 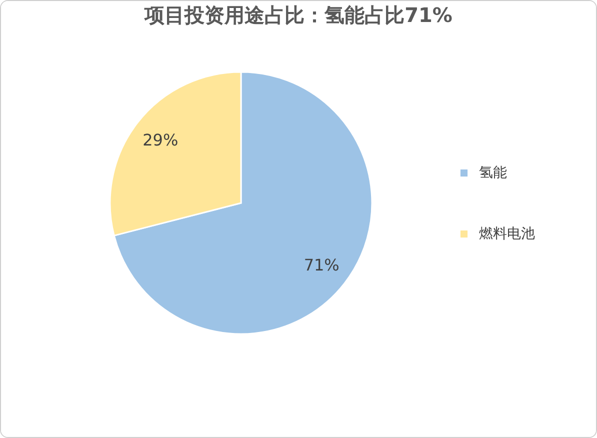 I want to click on legend-label: 氢能, so click(x=493, y=173).